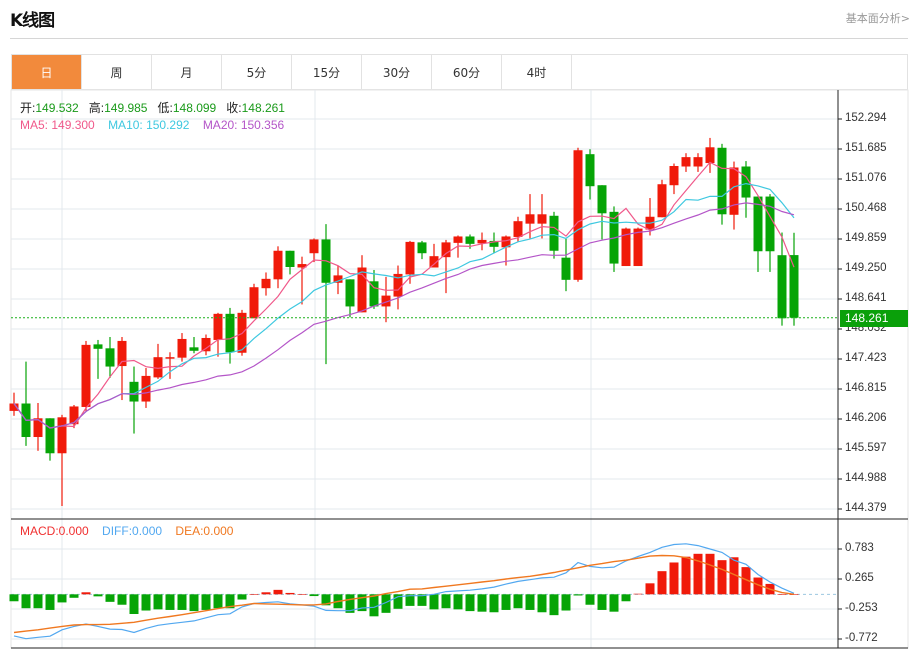 This screenshot has height=651, width=918. What do you see at coordinates (866, 418) in the screenshot?
I see `price-tick-label: 146.206` at bounding box center [866, 418].